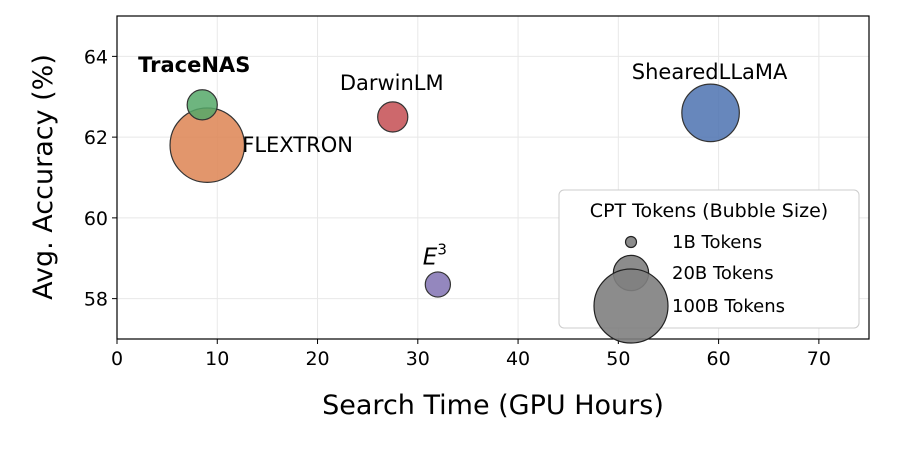 This screenshot has height=449, width=897. What do you see at coordinates (471, 354) in the screenshot?
I see `x-axis: 0 10 20 30 40 50 60 70` at bounding box center [471, 354].